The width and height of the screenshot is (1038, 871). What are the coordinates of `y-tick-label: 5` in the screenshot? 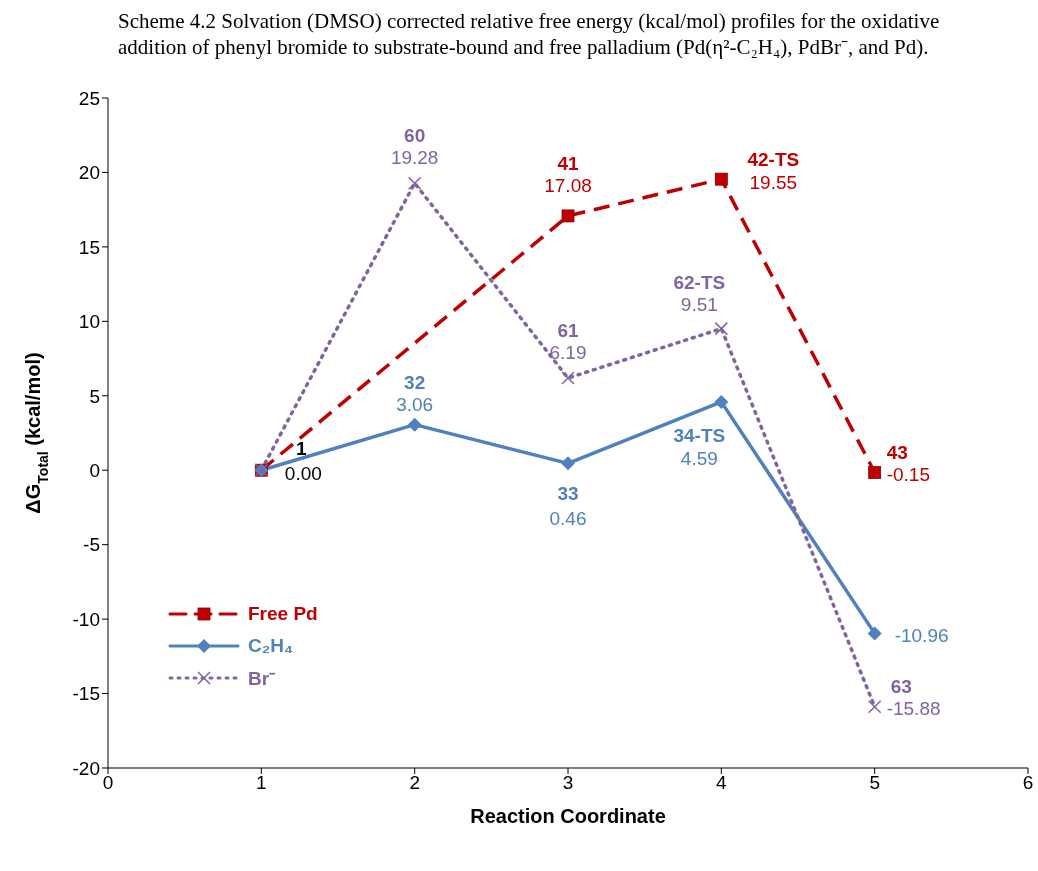 It's located at (94, 396).